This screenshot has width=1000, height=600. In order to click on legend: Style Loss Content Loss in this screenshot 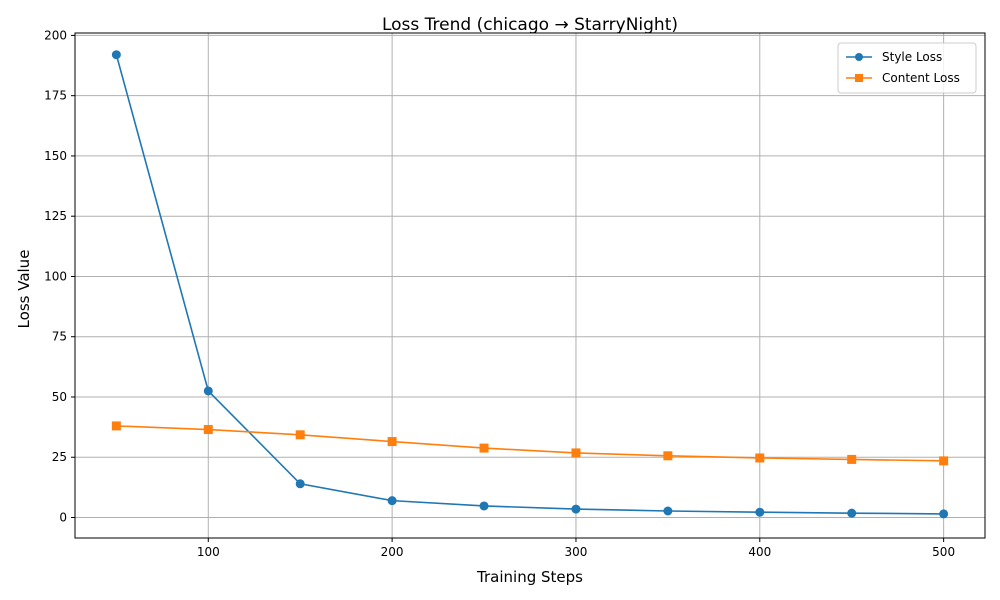, I will do `click(907, 68)`.